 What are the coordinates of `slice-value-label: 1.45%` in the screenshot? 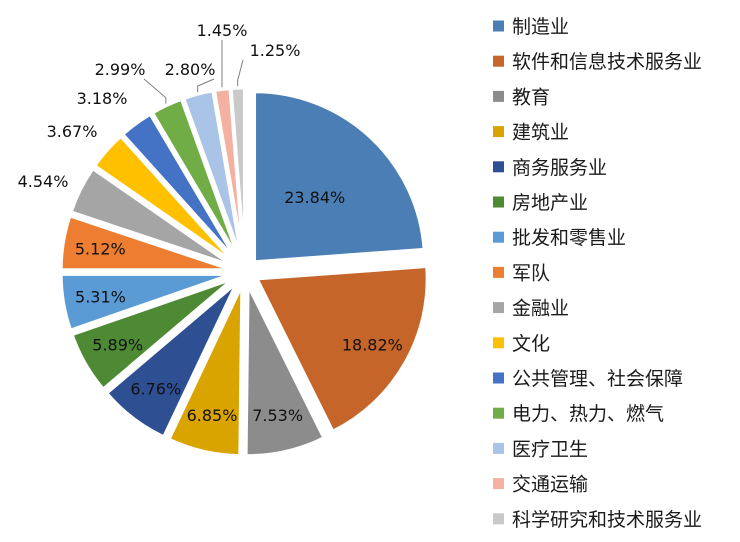 It's located at (222, 30).